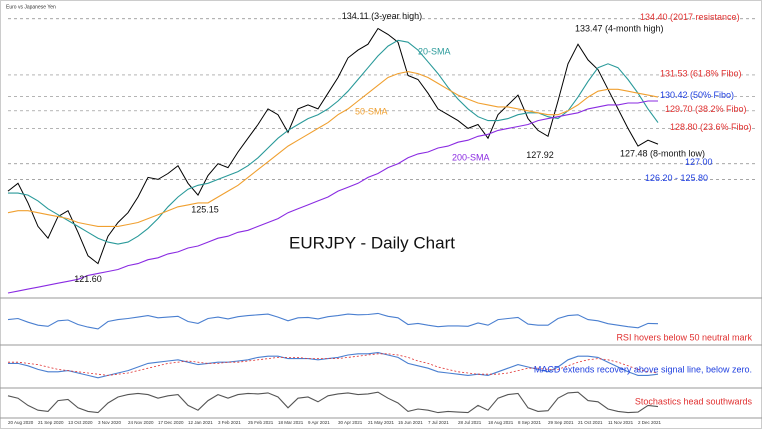 This screenshot has height=429, width=762. Describe the element at coordinates (110, 422) in the screenshot. I see `x-tick-label: 3 Nov 2020` at that location.